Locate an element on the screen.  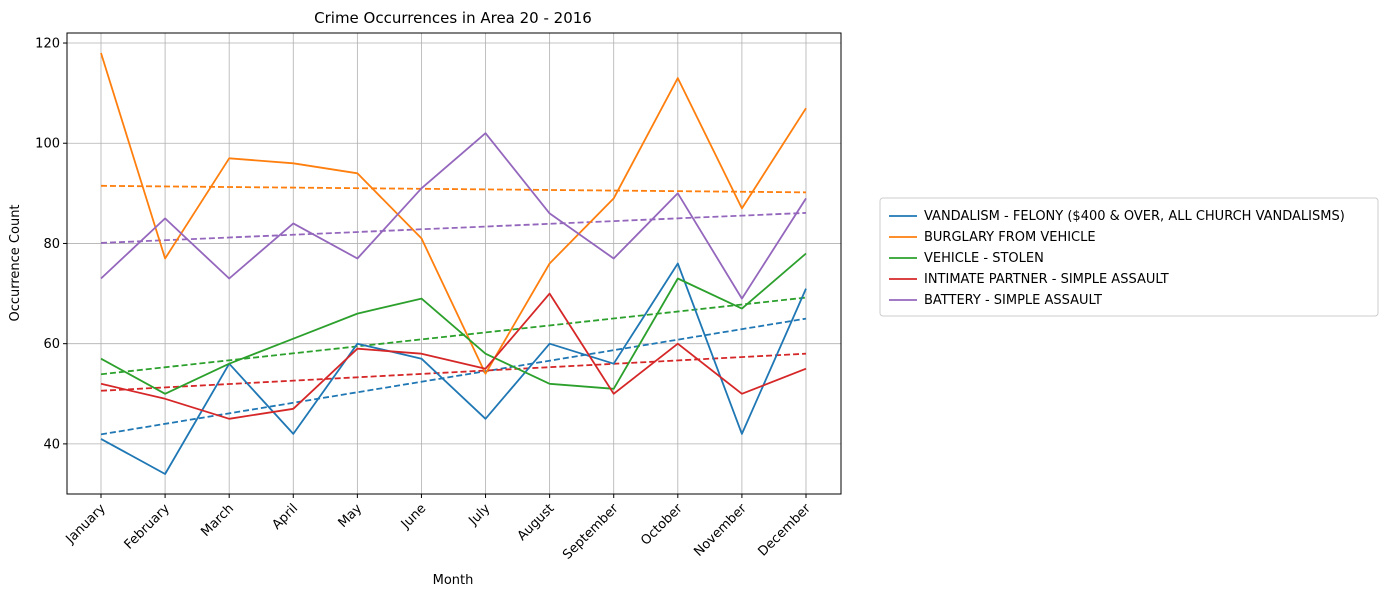
chart-title: Crime Occurrences in Area 20 - 2016 is located at coordinates (453, 18).